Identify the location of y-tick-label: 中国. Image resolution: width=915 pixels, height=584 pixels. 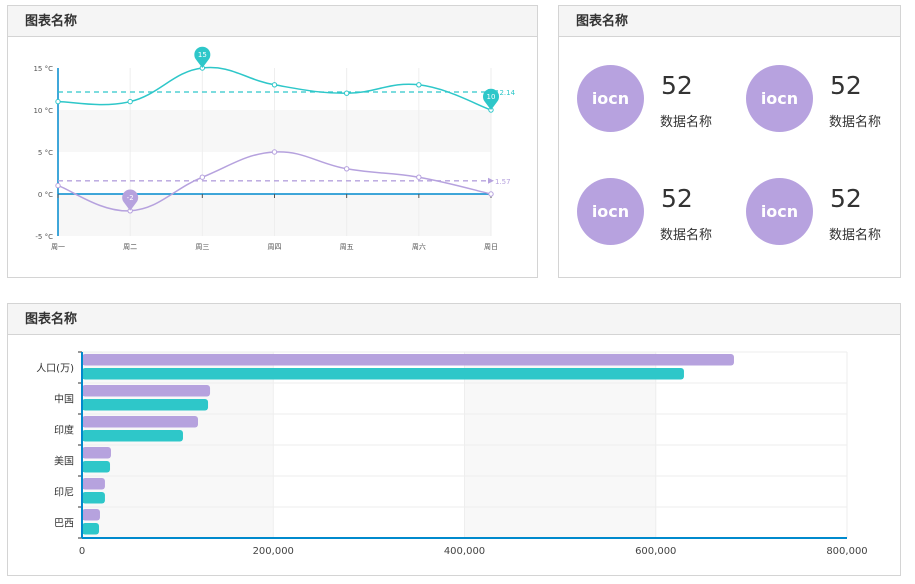
(64, 399).